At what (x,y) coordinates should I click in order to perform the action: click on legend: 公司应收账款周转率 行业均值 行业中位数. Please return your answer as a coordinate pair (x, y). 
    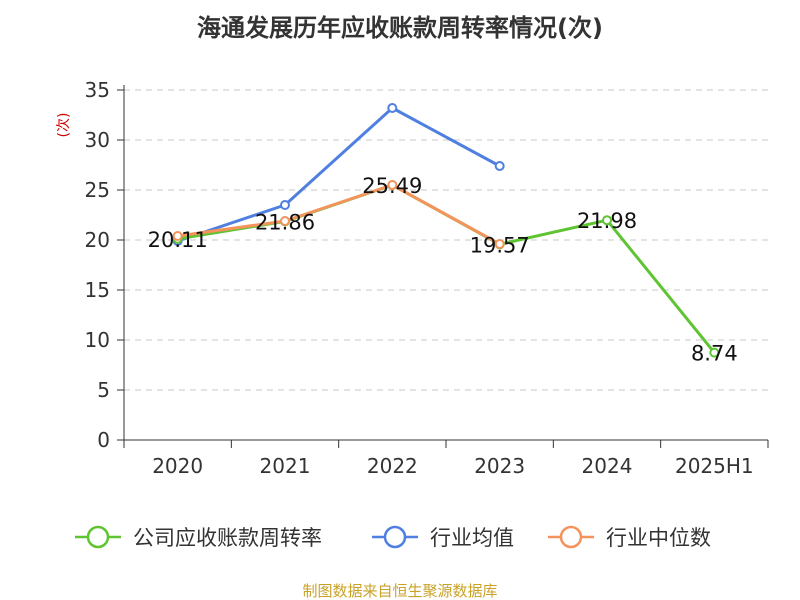
    Looking at the image, I should click on (393, 537).